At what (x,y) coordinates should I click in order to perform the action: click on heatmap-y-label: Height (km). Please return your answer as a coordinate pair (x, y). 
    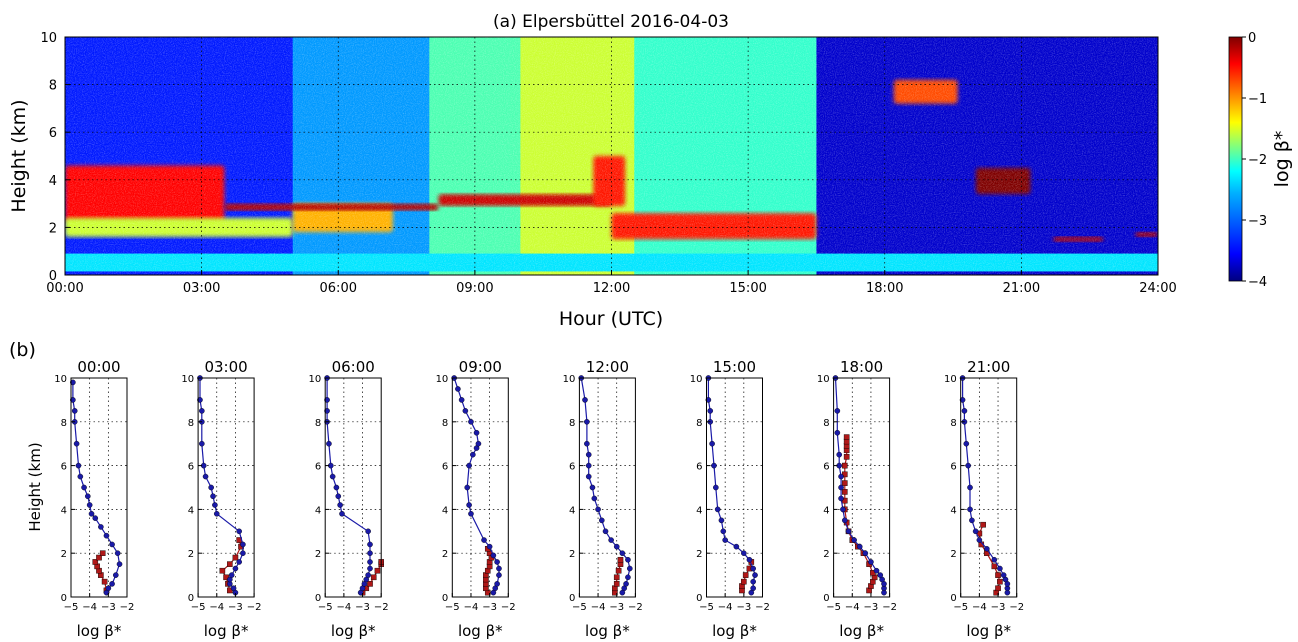
    Looking at the image, I should click on (19, 155).